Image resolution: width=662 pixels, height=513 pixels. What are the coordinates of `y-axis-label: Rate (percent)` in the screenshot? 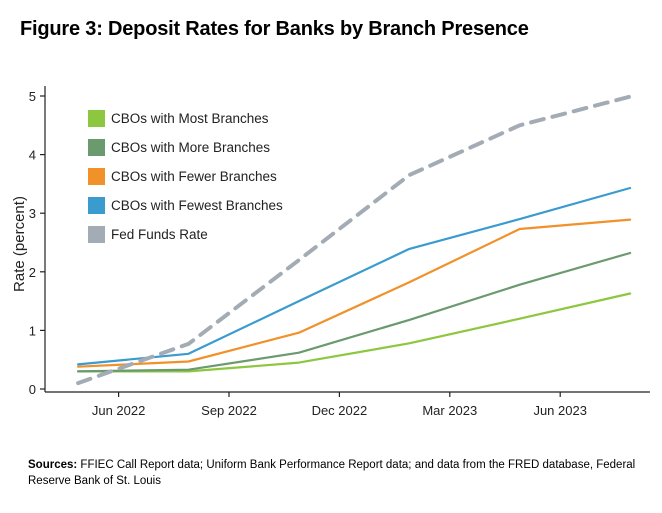 It's located at (19, 244).